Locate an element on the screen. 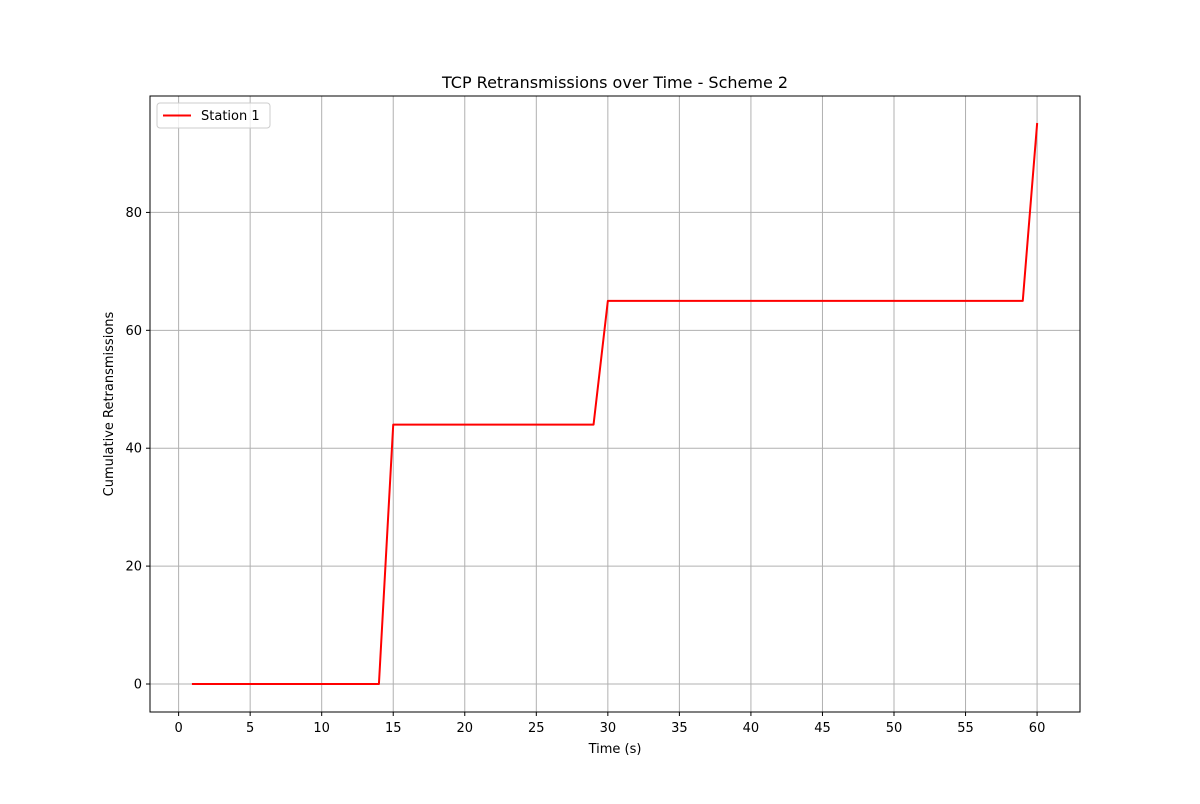  y-tick-label: 40 is located at coordinates (133, 449).